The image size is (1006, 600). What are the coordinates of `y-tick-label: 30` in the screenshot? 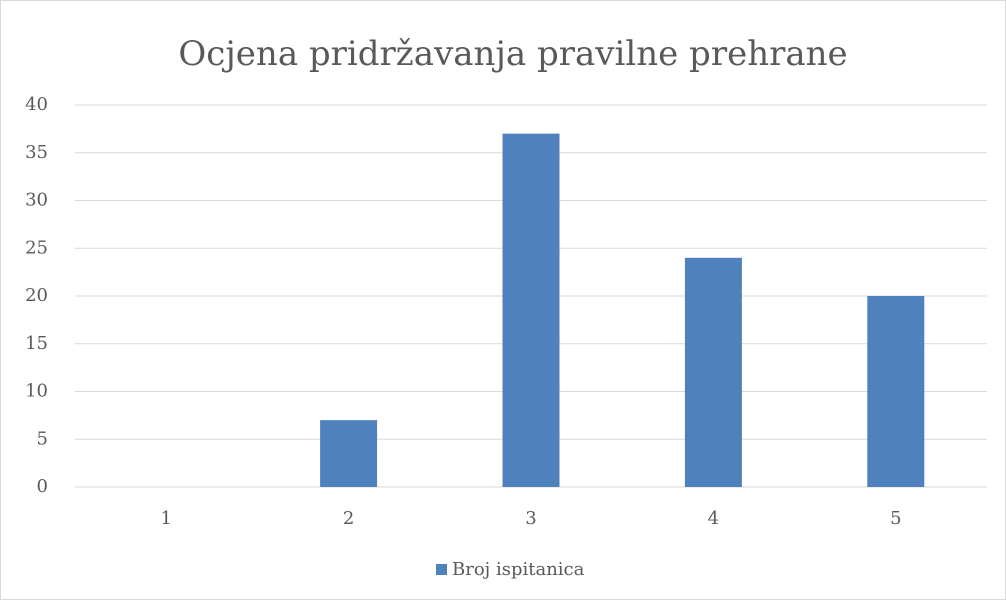 It's located at (36, 200).